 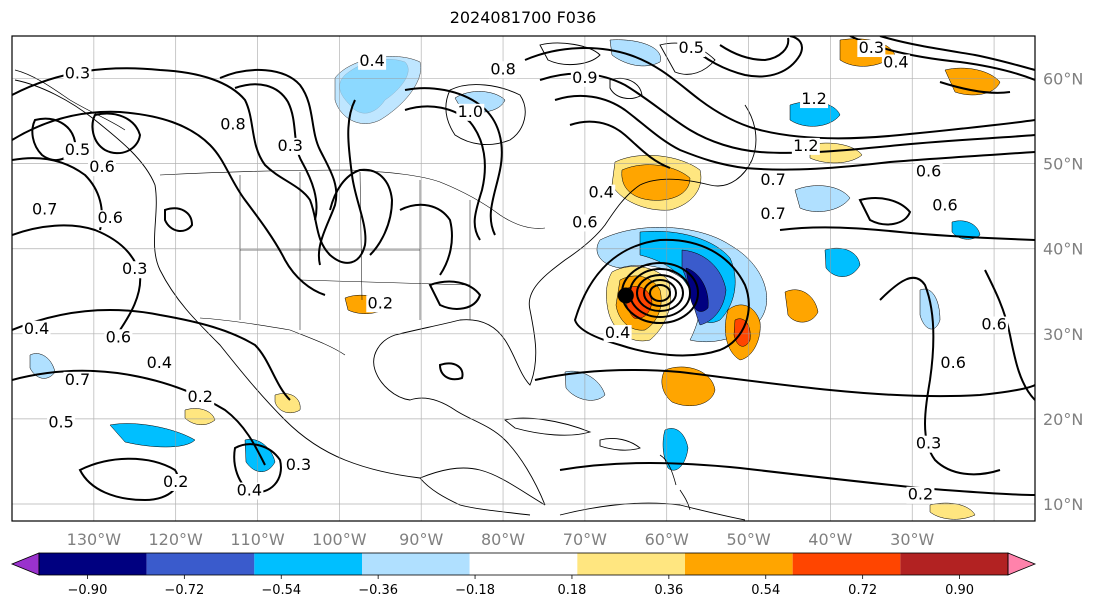 What do you see at coordinates (1063, 334) in the screenshot?
I see `lat-tick-label: 30°N` at bounding box center [1063, 334].